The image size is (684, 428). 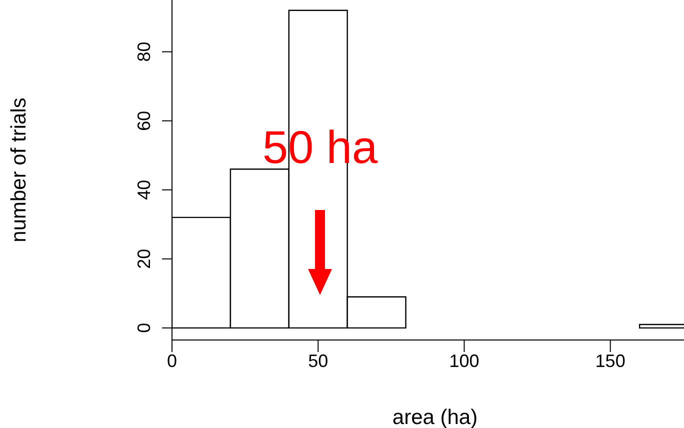 What do you see at coordinates (18, 170) in the screenshot?
I see `y-axis-title: number of trials` at bounding box center [18, 170].